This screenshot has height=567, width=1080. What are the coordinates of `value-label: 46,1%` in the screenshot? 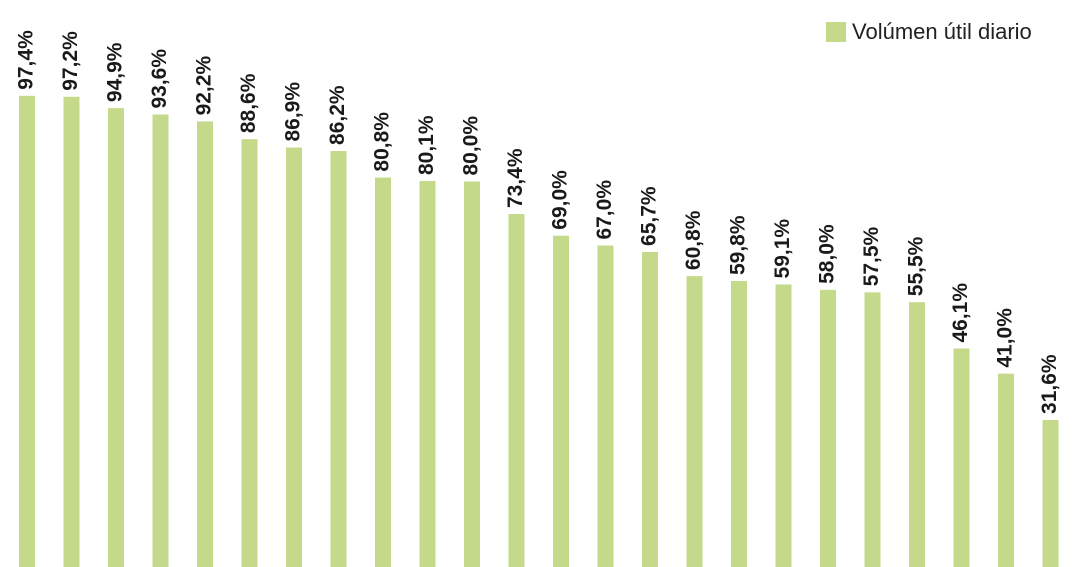 It's located at (960, 313).